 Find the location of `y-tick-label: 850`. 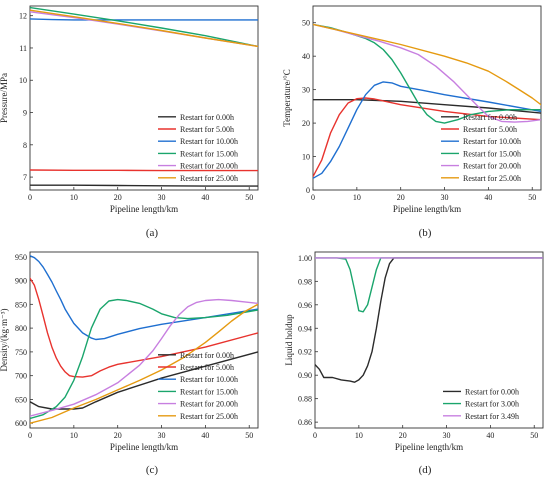

y-tick-label: 850 is located at coordinates (21, 304).